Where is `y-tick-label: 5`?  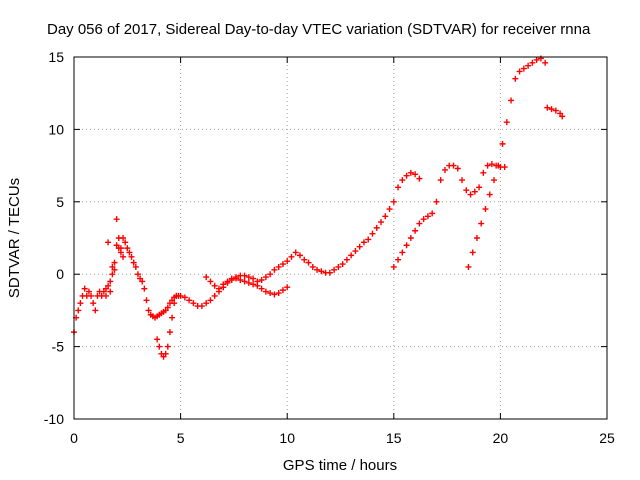 y-tick-label: 5 is located at coordinates (60, 202).